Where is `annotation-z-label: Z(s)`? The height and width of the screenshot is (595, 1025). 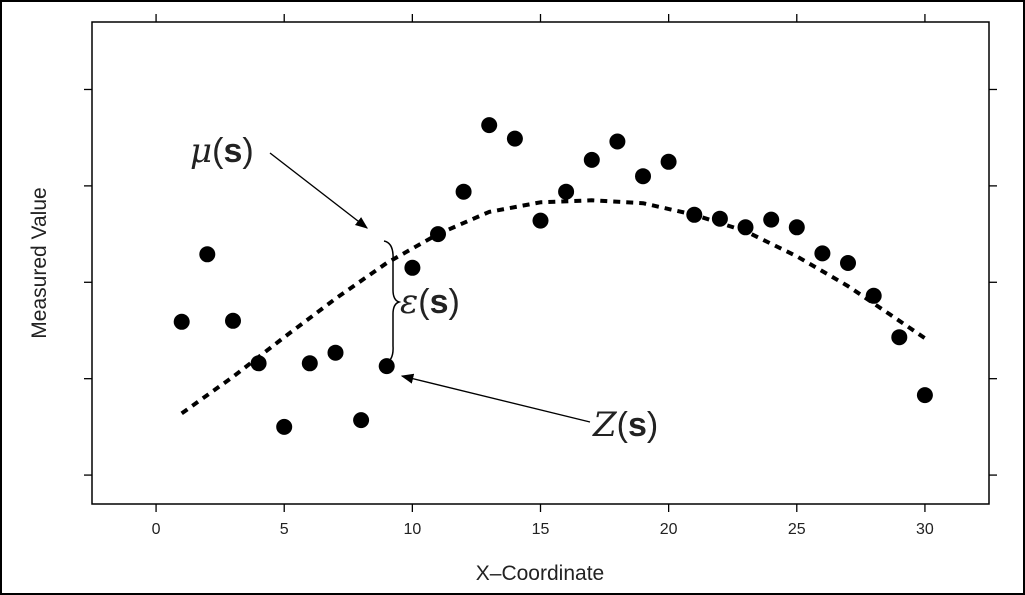 annotation-z-label: Z(s) is located at coordinates (625, 425).